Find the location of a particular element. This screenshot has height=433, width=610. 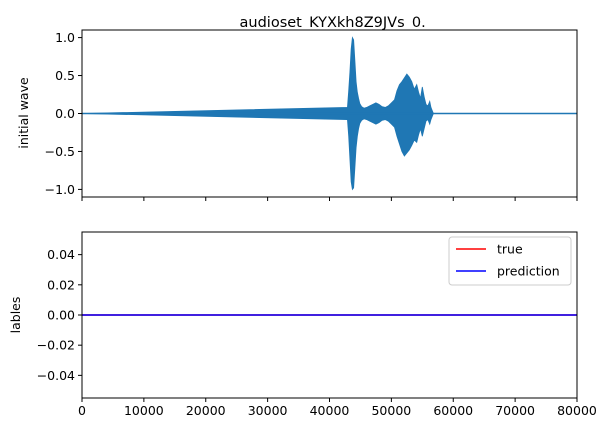

y-tick-label: 0.00 is located at coordinates (61, 315).